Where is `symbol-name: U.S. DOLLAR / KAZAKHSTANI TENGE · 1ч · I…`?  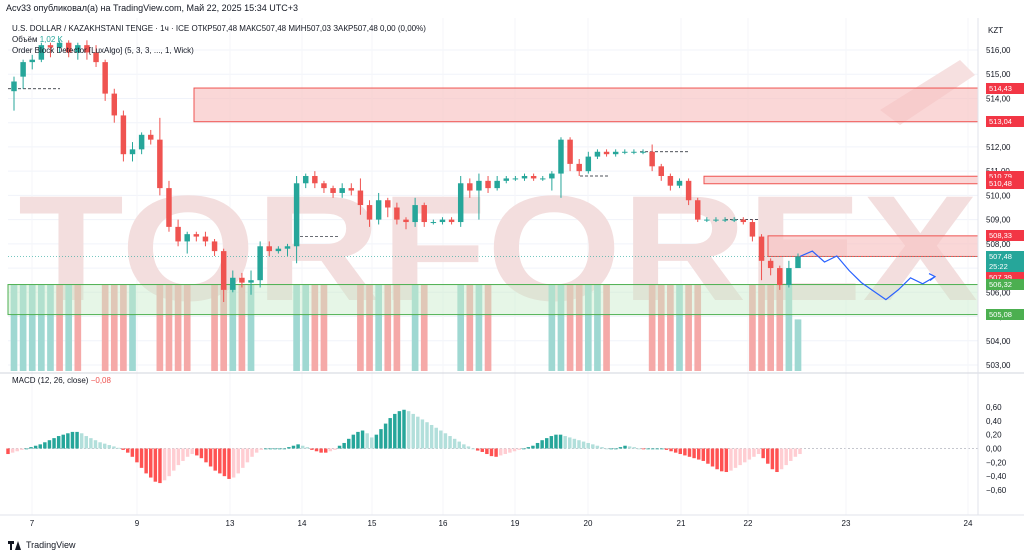 symbol-name: U.S. DOLLAR / KAZAKHSTANI TENGE · 1ч · I… is located at coordinates (101, 28).